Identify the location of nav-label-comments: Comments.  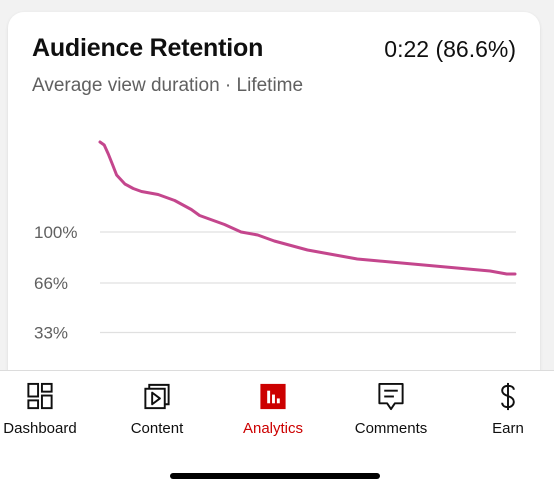
(391, 428).